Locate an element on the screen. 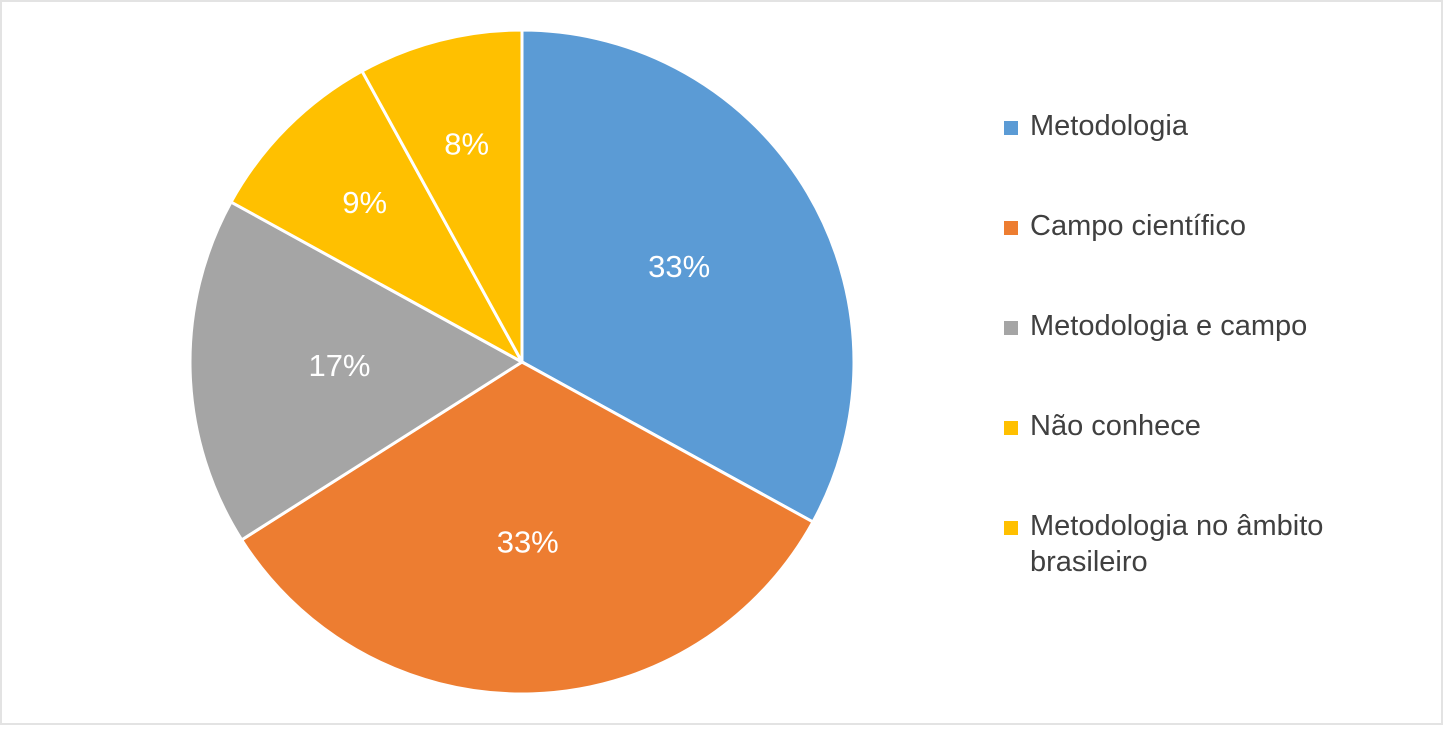 This screenshot has height=730, width=1443. legend-label: Metodologia no âmbito brasileiro is located at coordinates (1177, 544).